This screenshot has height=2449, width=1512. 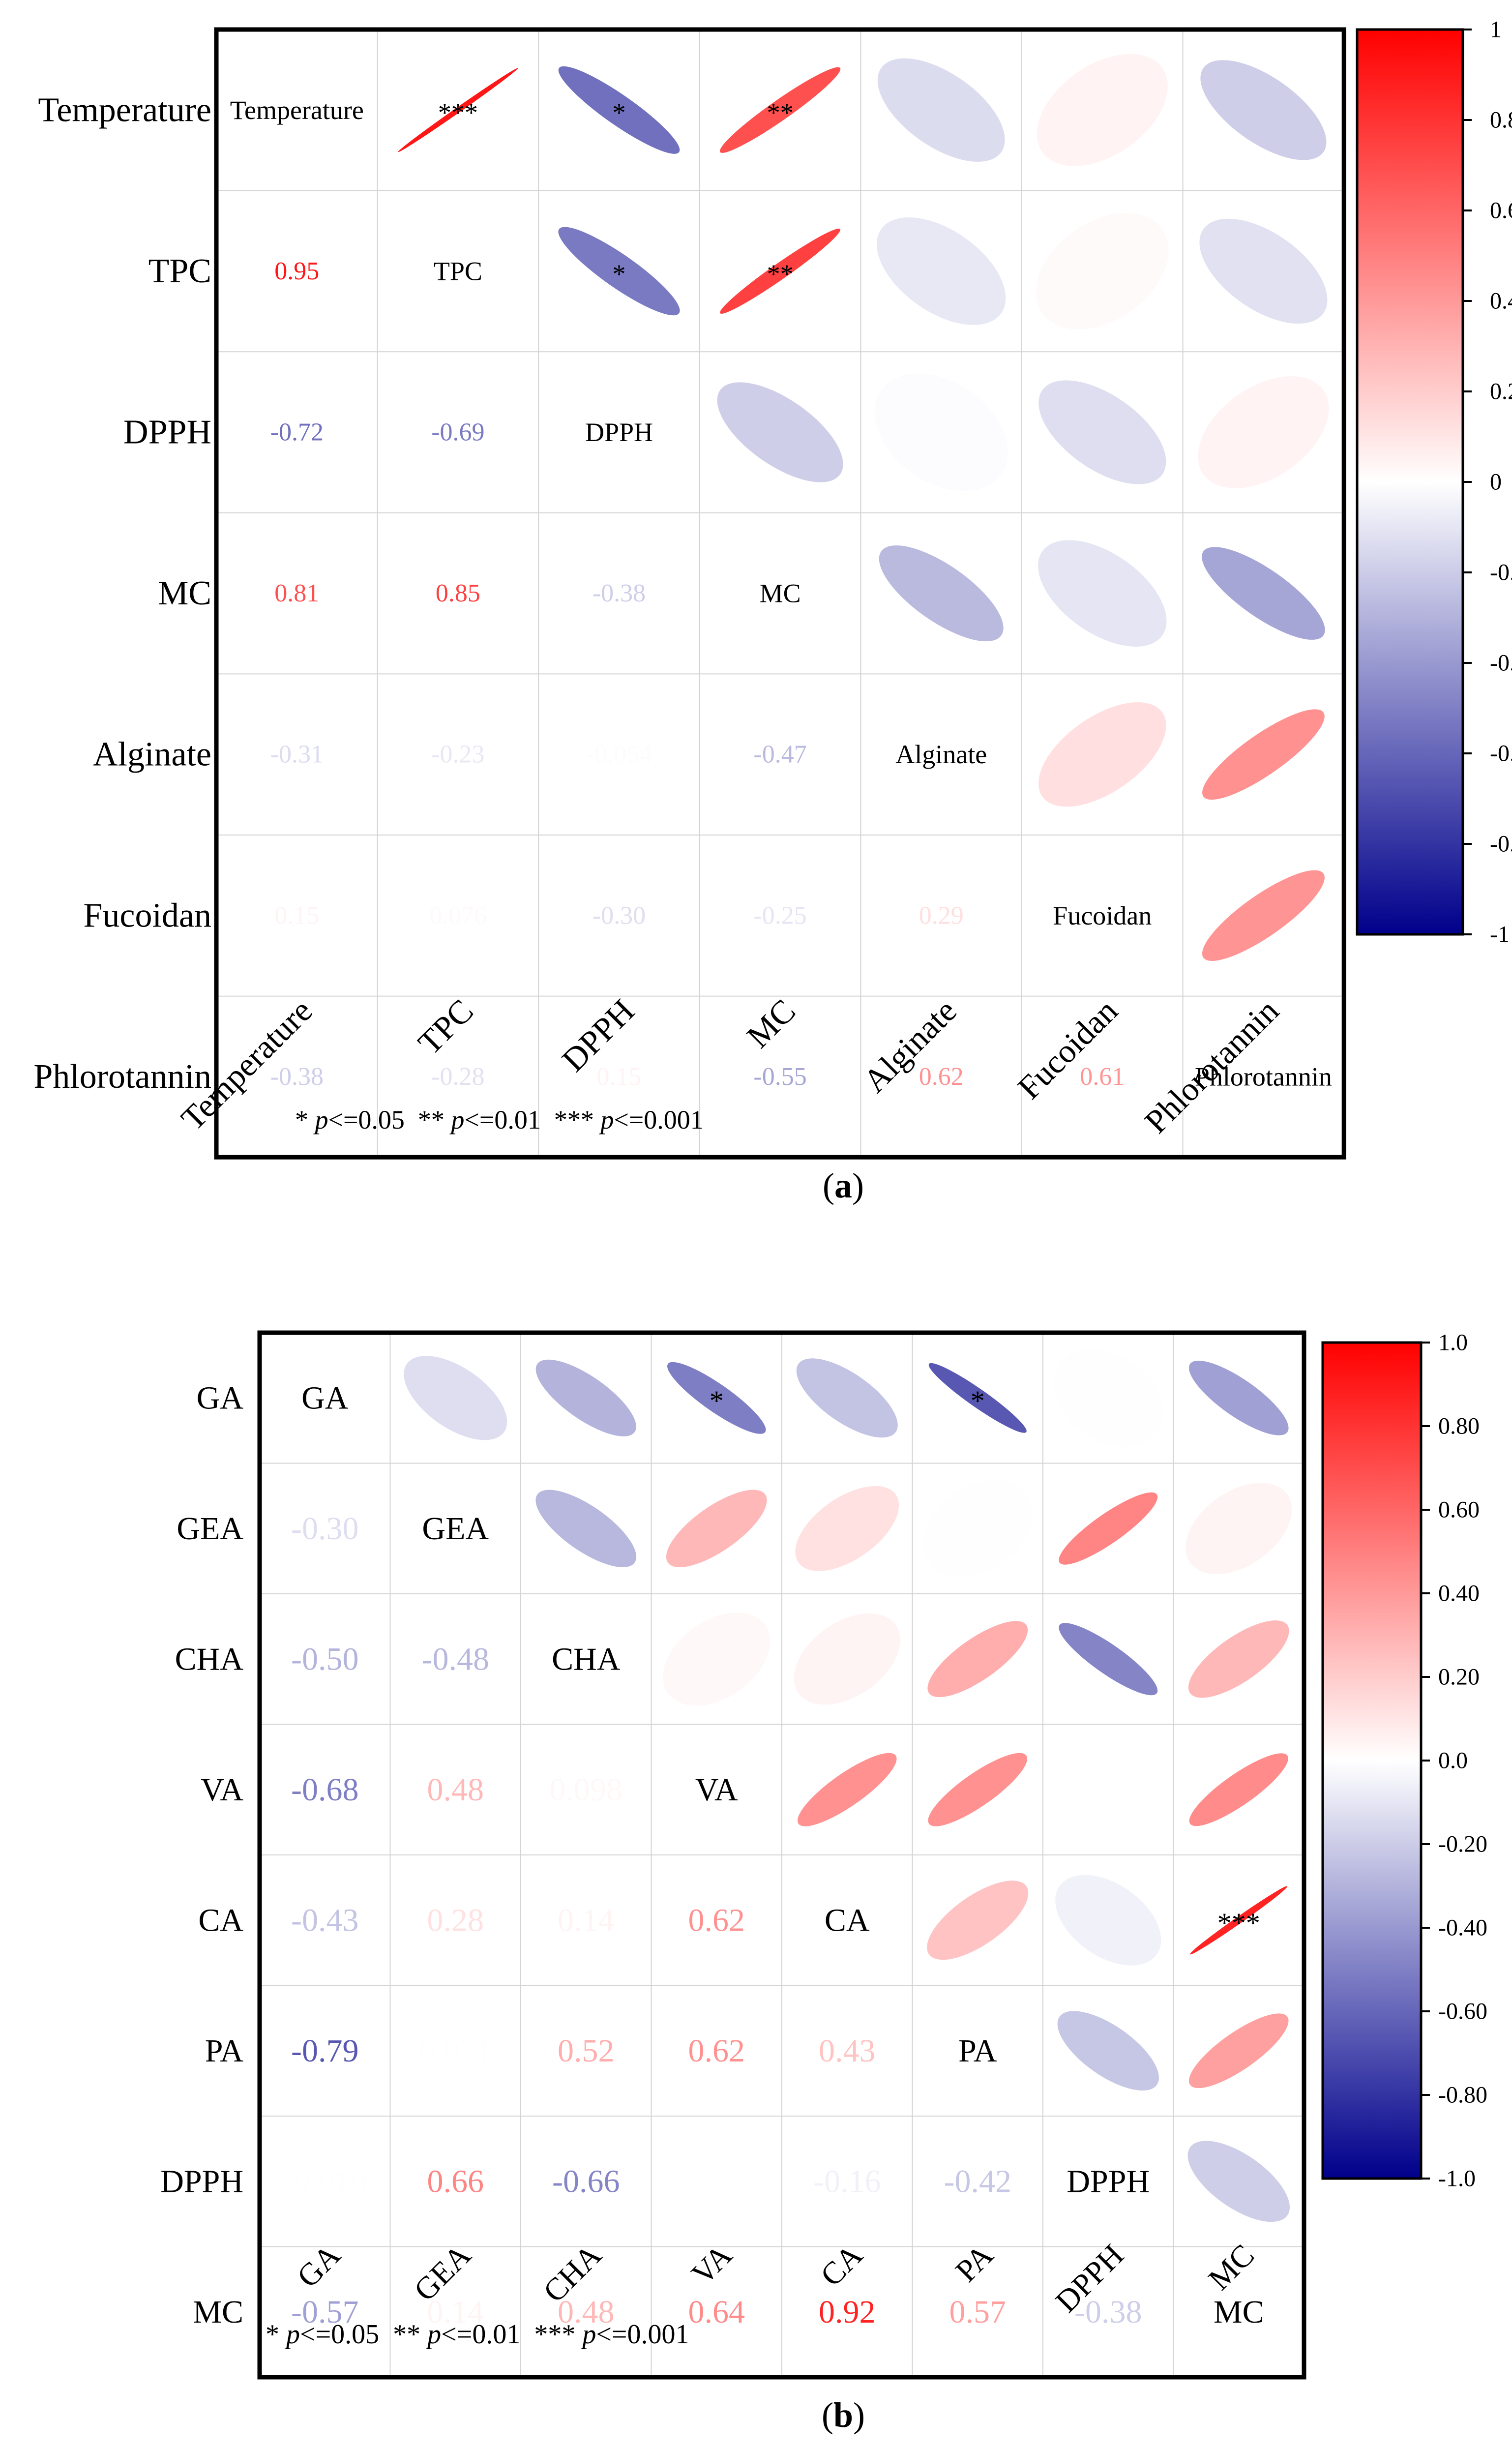 I want to click on significance-legend-part: <=0.01 ***, so click(x=511, y=2334).